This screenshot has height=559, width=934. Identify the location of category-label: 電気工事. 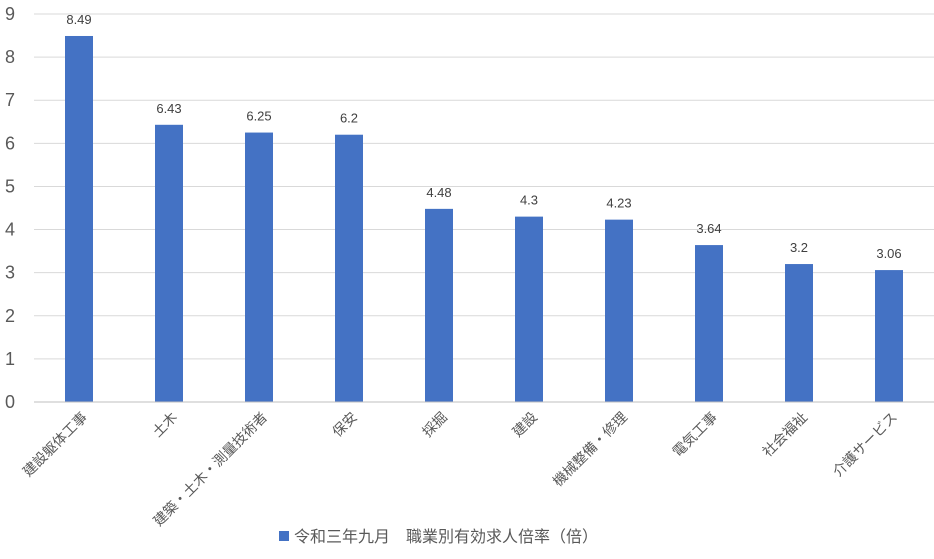
(695, 435).